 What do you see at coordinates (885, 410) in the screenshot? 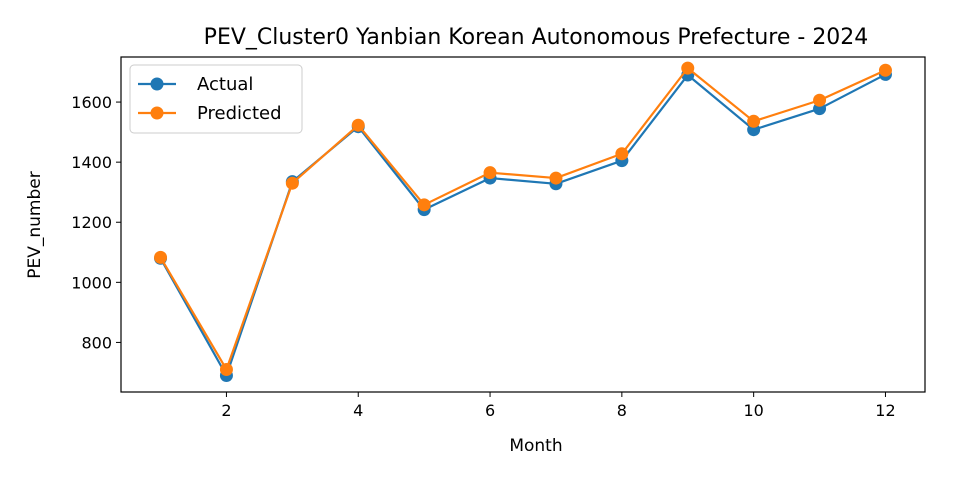
I see `x-tick-label: 12` at bounding box center [885, 410].